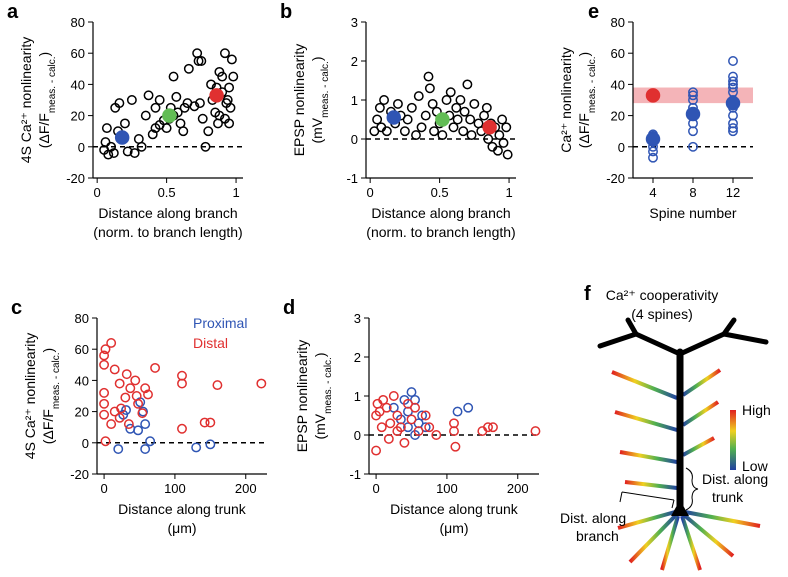 Image resolution: width=788 pixels, height=577 pixels. I want to click on x-tick-label: 12, so click(733, 192).